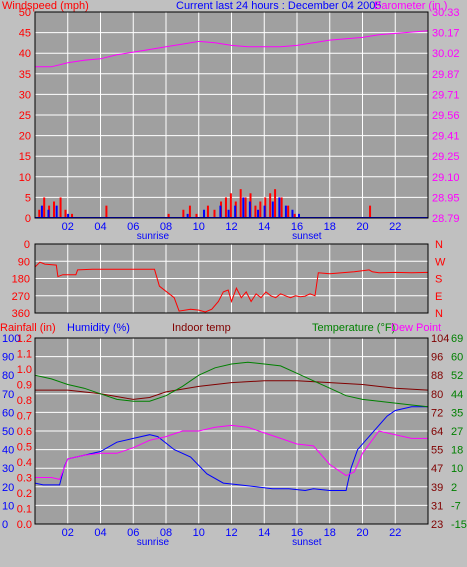 Image resolution: width=467 pixels, height=567 pixels. I want to click on direction-tick-label: 180, so click(21, 280).